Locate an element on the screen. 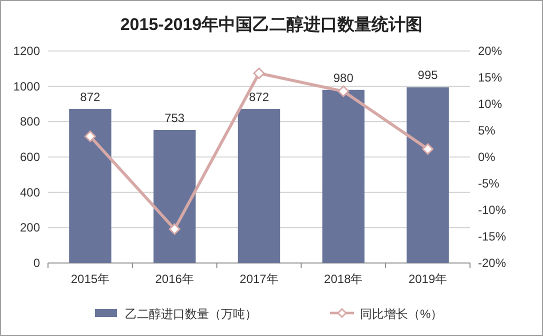  x-tick-label: 2017年 is located at coordinates (259, 279).